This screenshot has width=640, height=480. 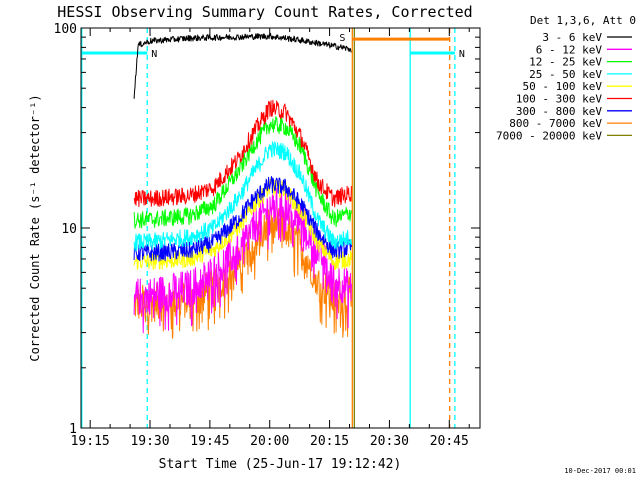 I want to click on legend-label-7: 800 - 7000 keV, so click(x=555, y=123).